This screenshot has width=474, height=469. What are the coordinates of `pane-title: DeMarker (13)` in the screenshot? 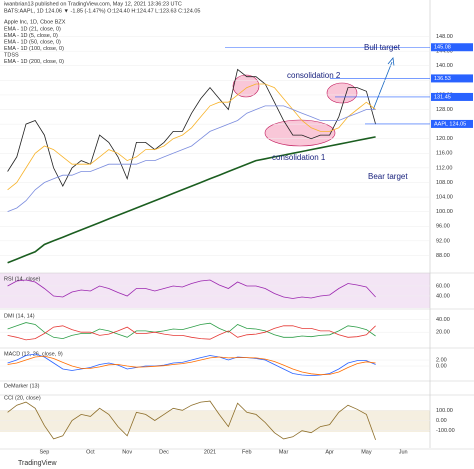 It's located at (22, 386).